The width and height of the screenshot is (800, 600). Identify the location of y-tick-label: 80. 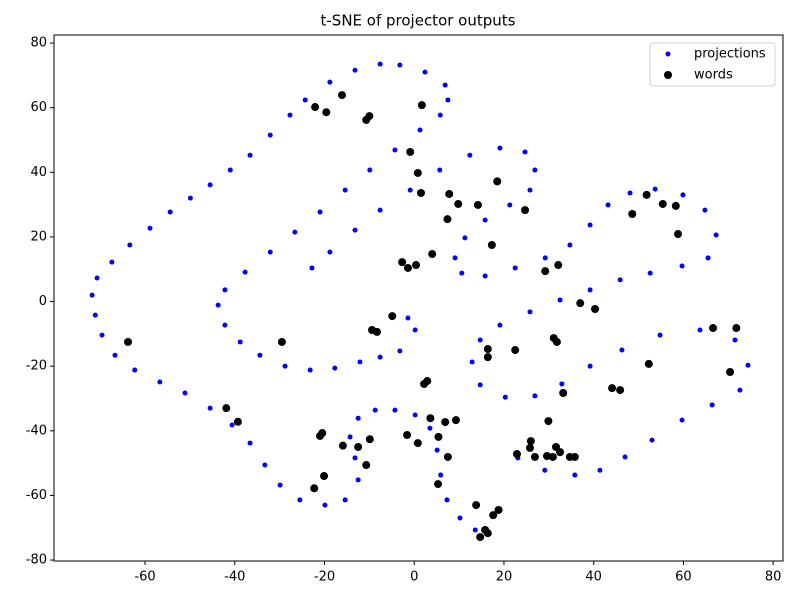
(38, 43).